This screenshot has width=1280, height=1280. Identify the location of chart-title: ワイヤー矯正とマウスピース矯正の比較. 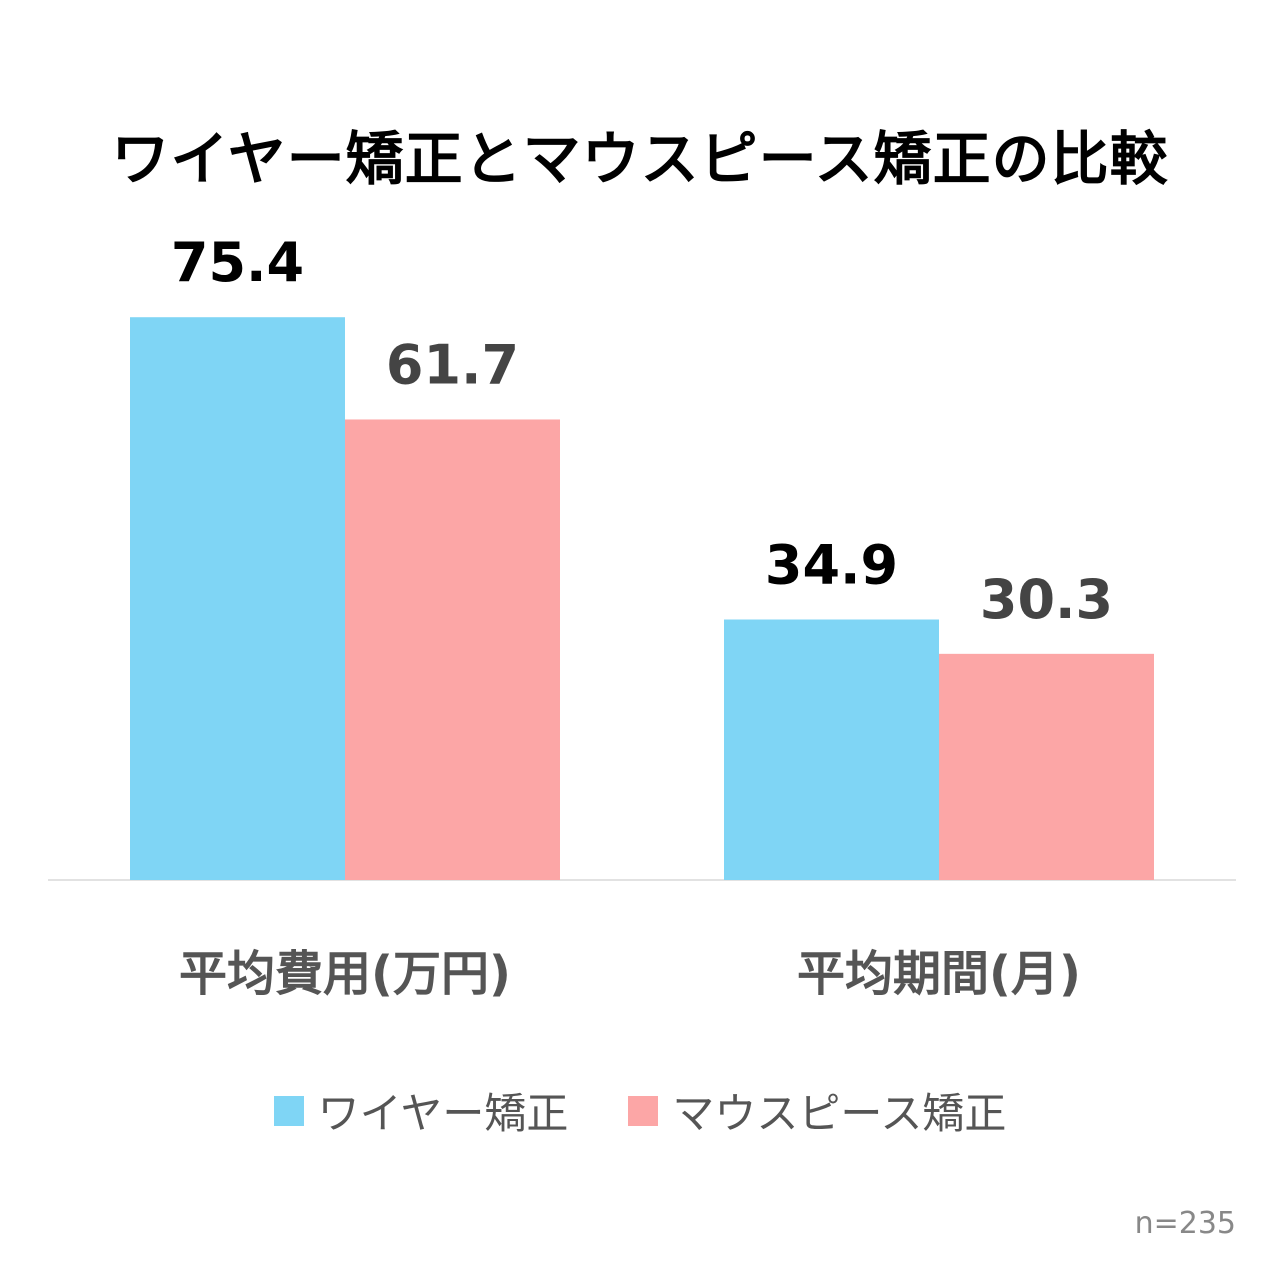
(640, 159).